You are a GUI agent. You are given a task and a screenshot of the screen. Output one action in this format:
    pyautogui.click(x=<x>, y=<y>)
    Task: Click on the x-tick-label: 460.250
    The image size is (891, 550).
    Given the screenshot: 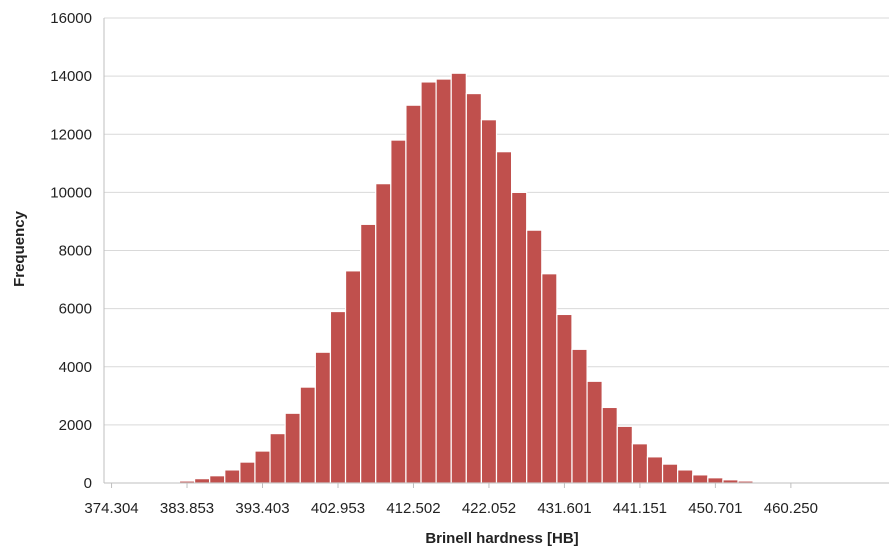 What is the action you would take?
    pyautogui.click(x=791, y=508)
    